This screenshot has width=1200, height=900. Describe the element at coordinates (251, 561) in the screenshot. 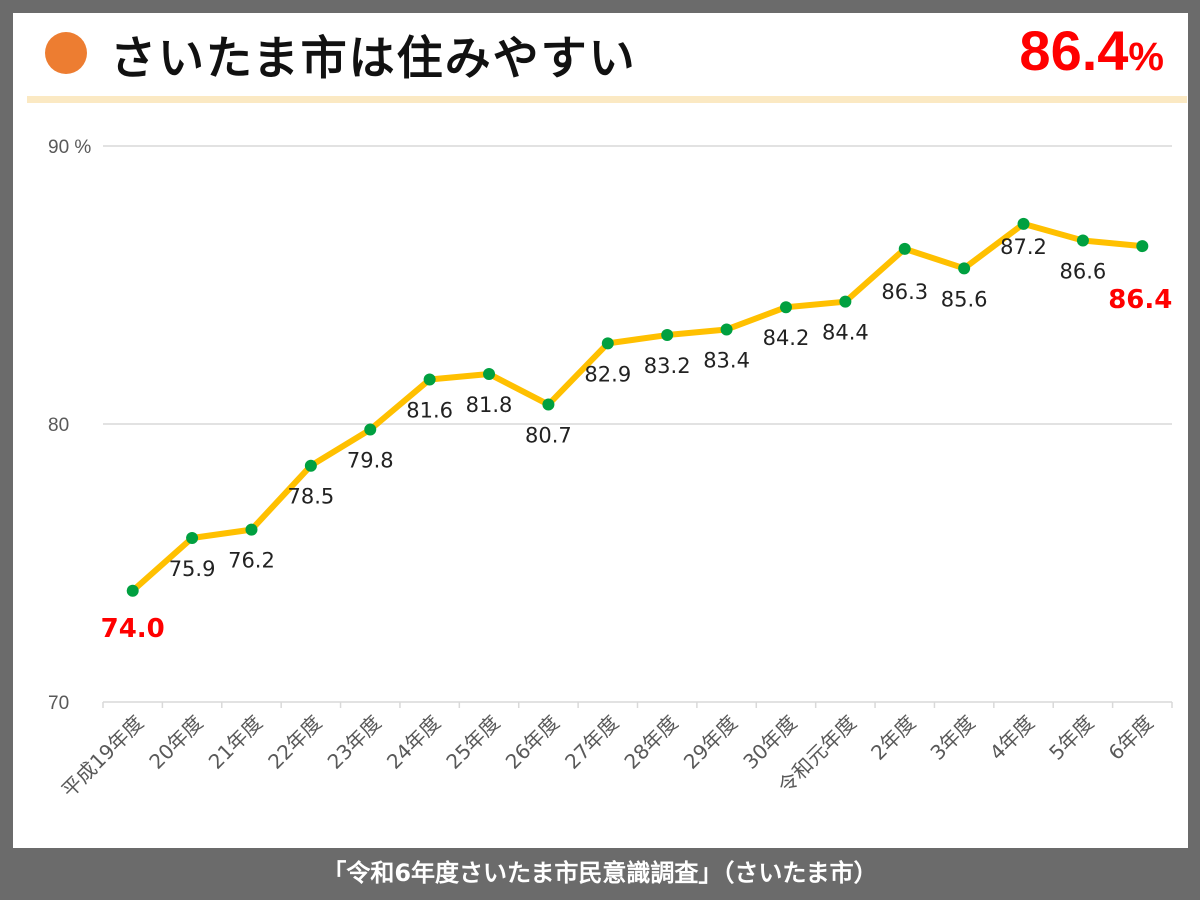

I see `data-label: 76.2` at that location.